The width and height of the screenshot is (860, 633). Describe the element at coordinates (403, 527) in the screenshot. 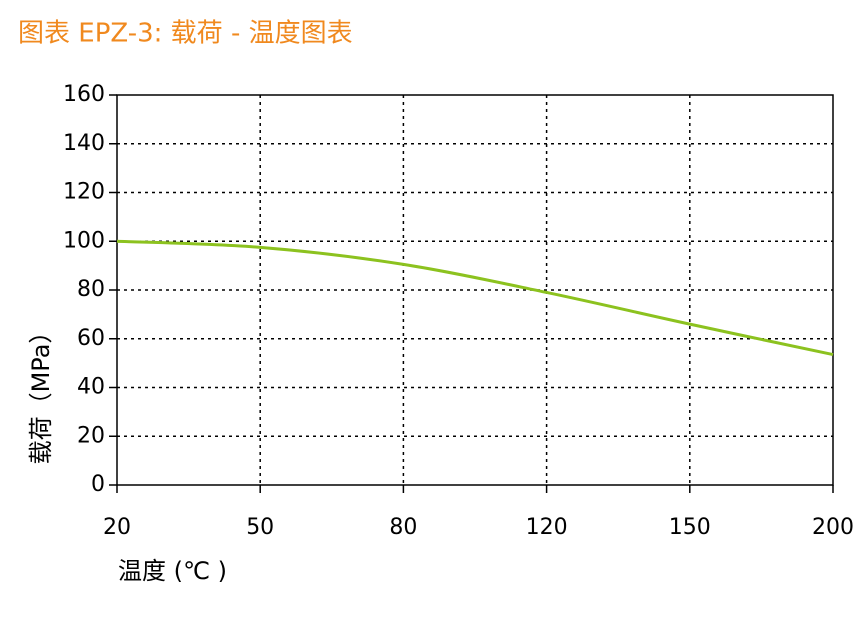

I see `x-tick-label: 80` at that location.